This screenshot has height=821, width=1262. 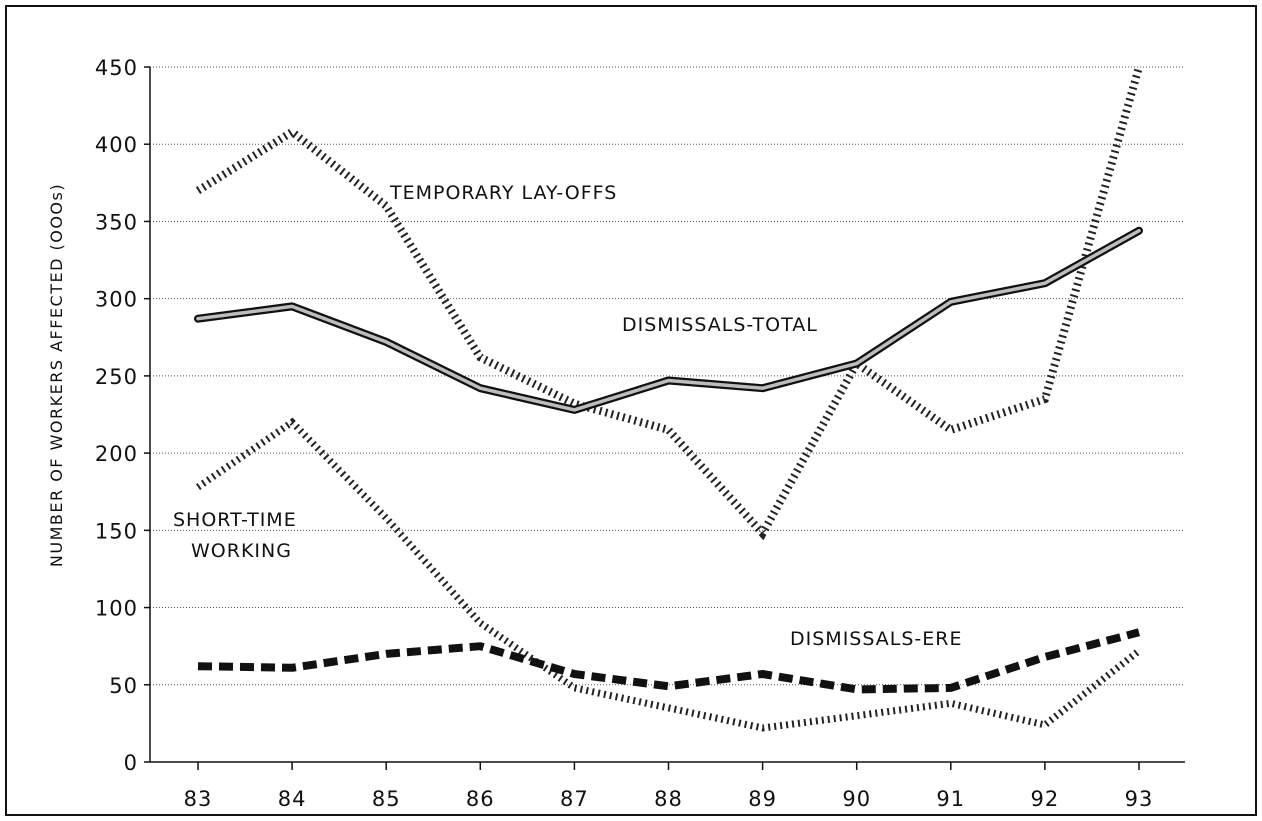 What do you see at coordinates (574, 799) in the screenshot?
I see `x-tick-label: 87` at bounding box center [574, 799].